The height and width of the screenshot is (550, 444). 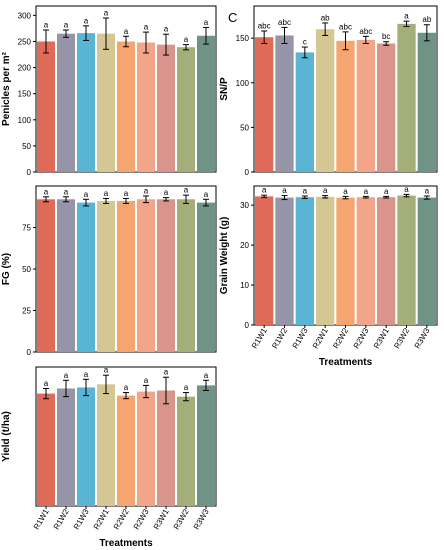 I want to click on y-axis-label: Penicles per m², so click(x=6, y=88).